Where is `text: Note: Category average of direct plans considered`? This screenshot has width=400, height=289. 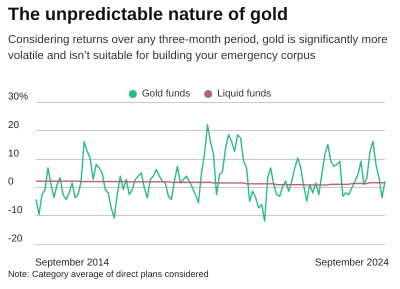 text: Note: Category average of direct plans considered is located at coordinates (108, 274).